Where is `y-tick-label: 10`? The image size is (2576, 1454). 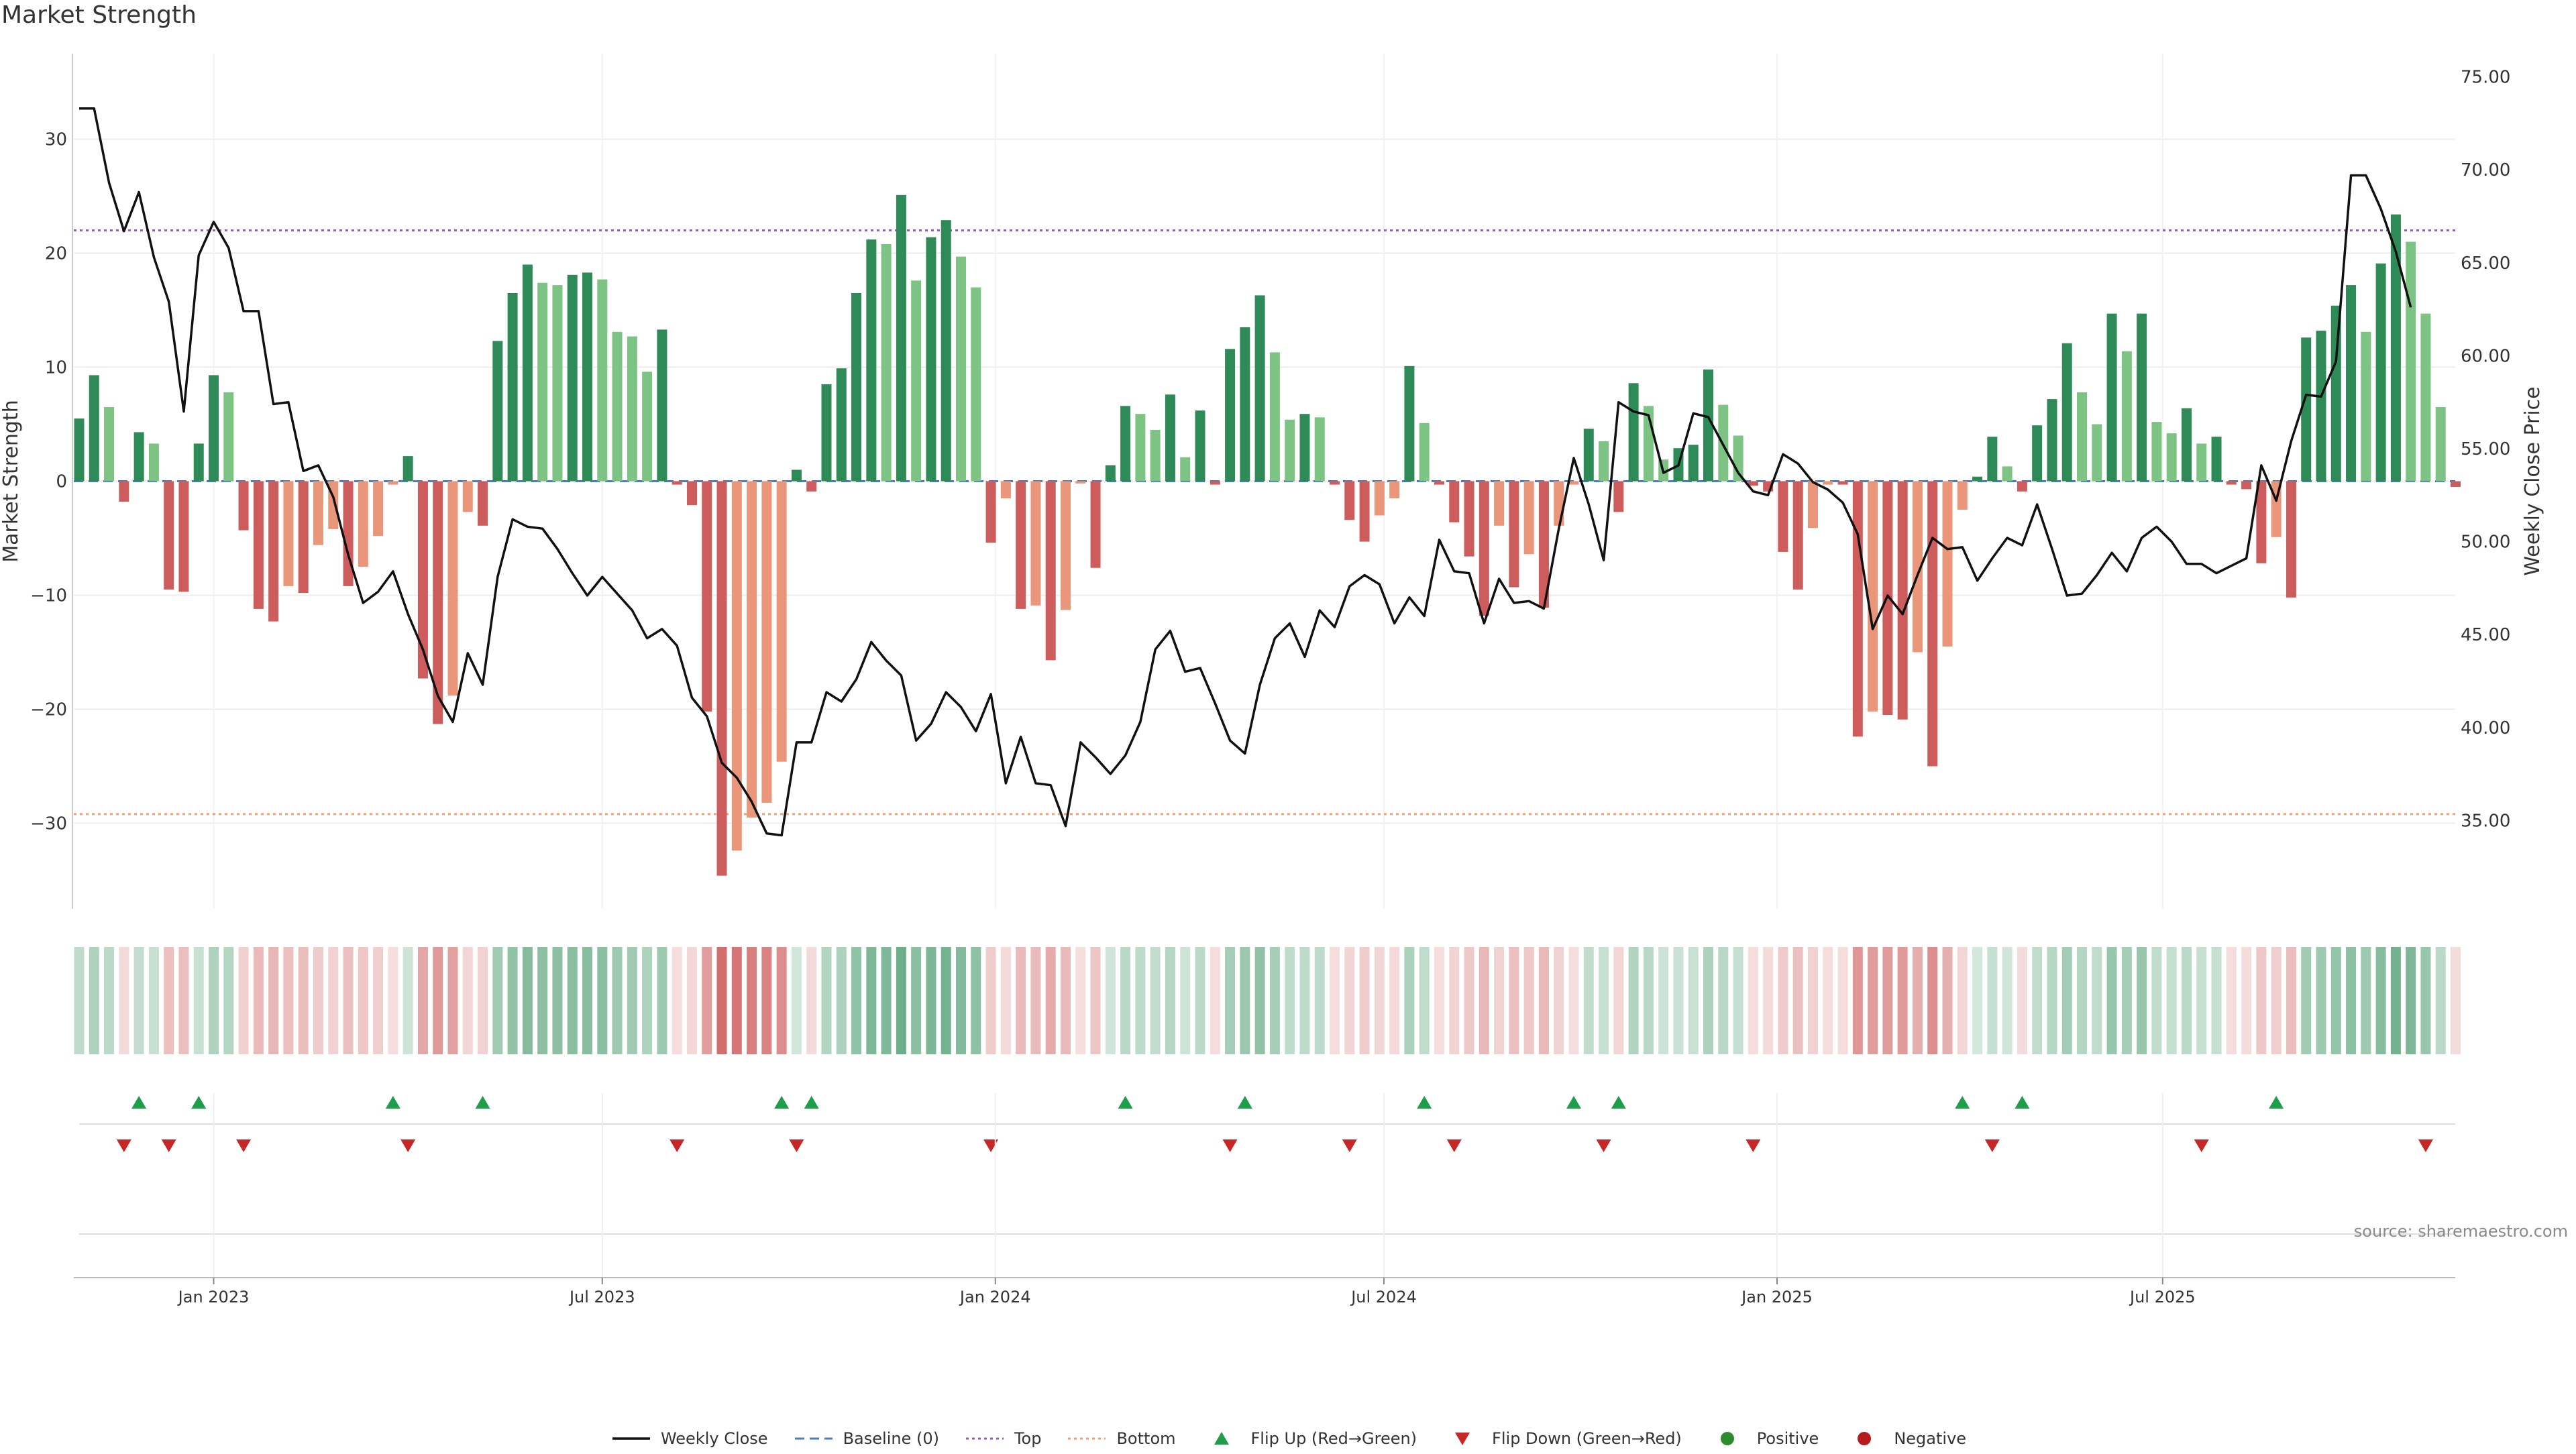
y-tick-label: 10 is located at coordinates (56, 368).